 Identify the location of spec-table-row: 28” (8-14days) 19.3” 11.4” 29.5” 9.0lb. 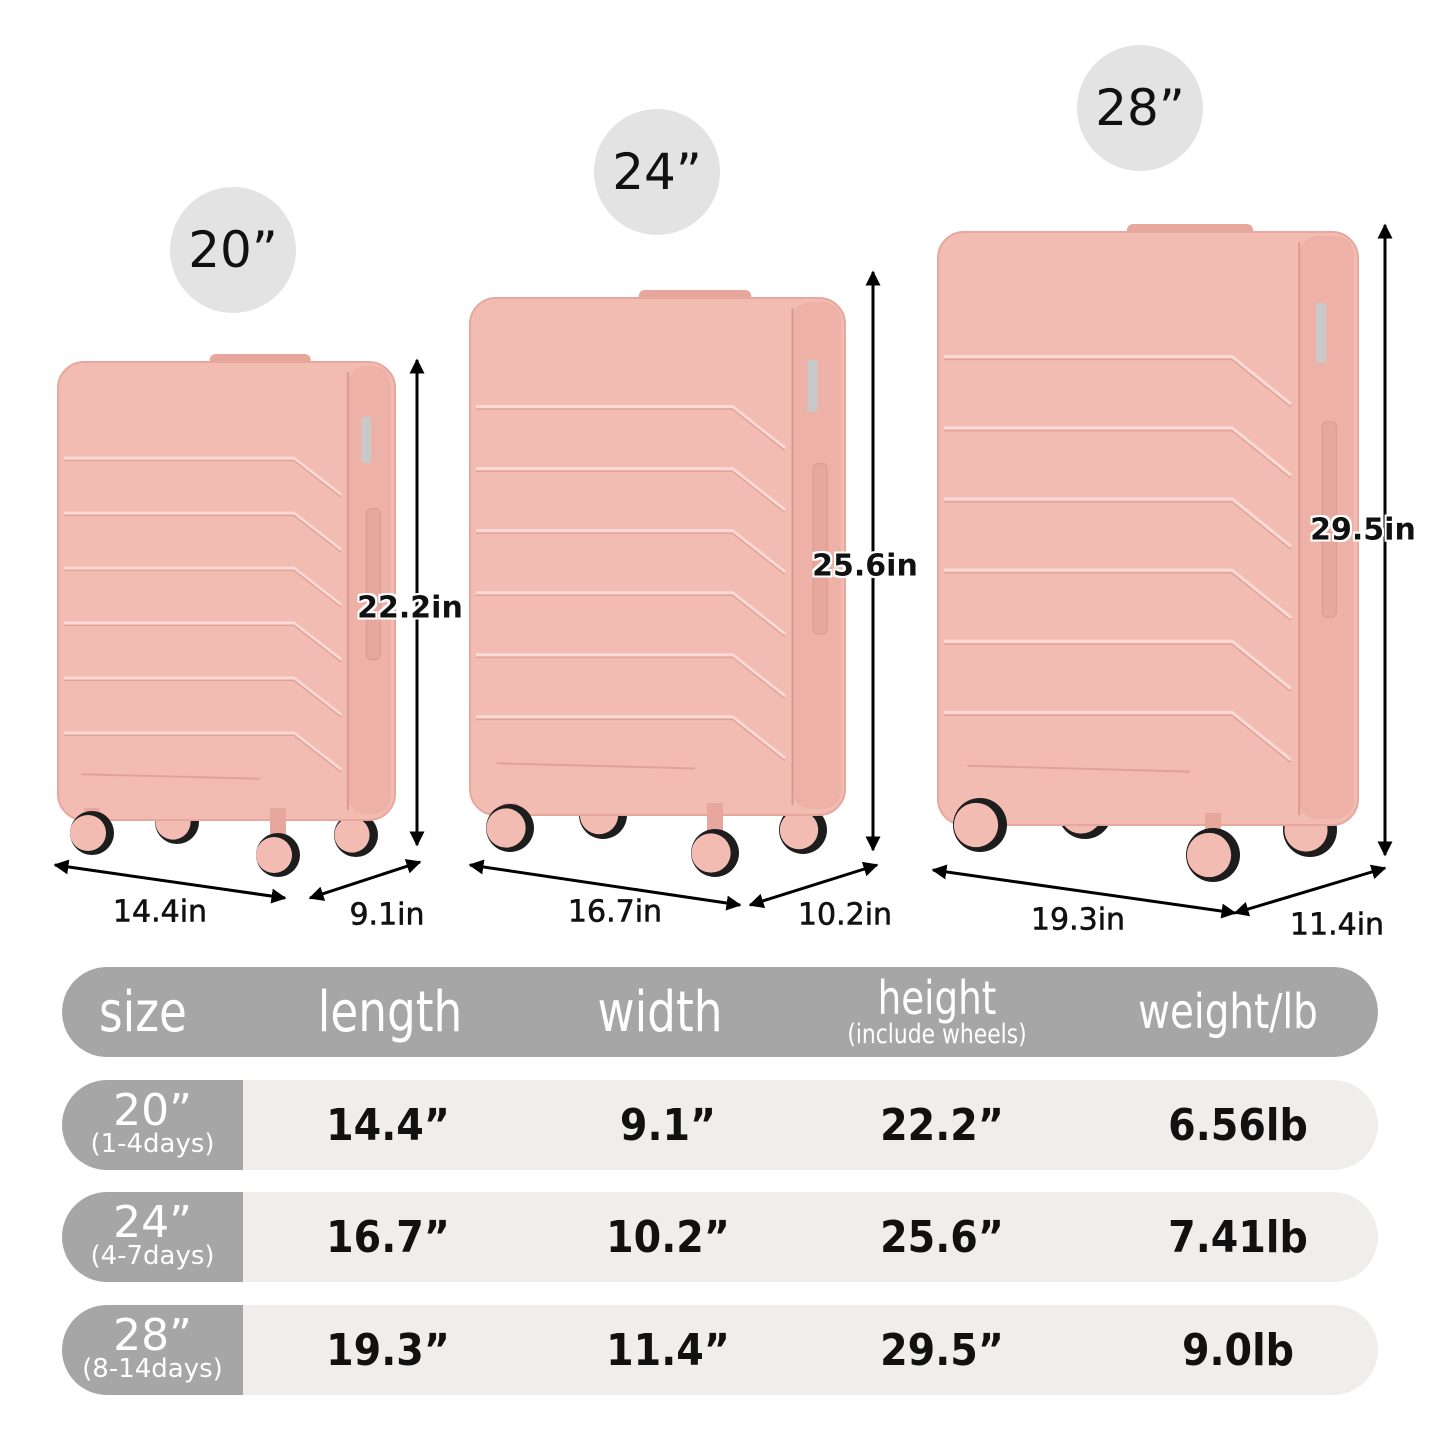
(720, 1350).